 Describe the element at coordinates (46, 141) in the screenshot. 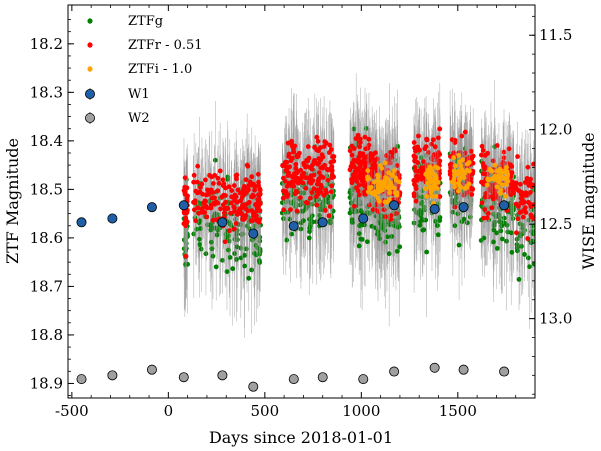

I see `y-left-tick-label: 18.4` at that location.